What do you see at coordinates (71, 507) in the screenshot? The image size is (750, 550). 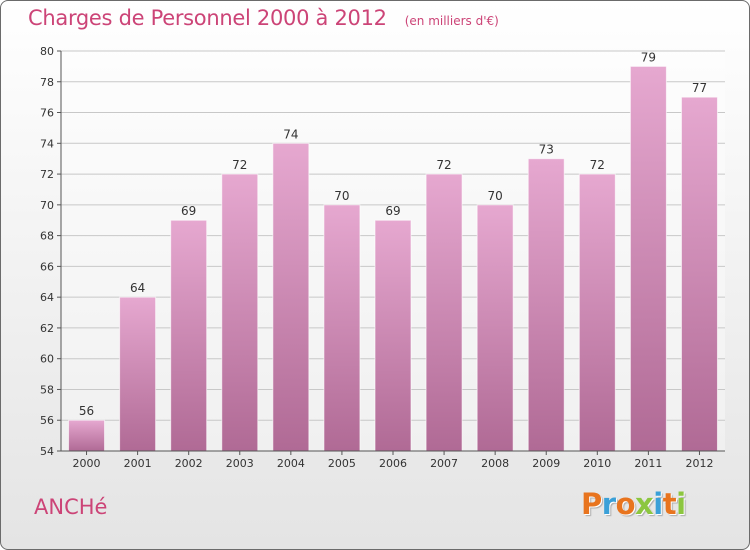 I see `city-name: ANCHé` at bounding box center [71, 507].